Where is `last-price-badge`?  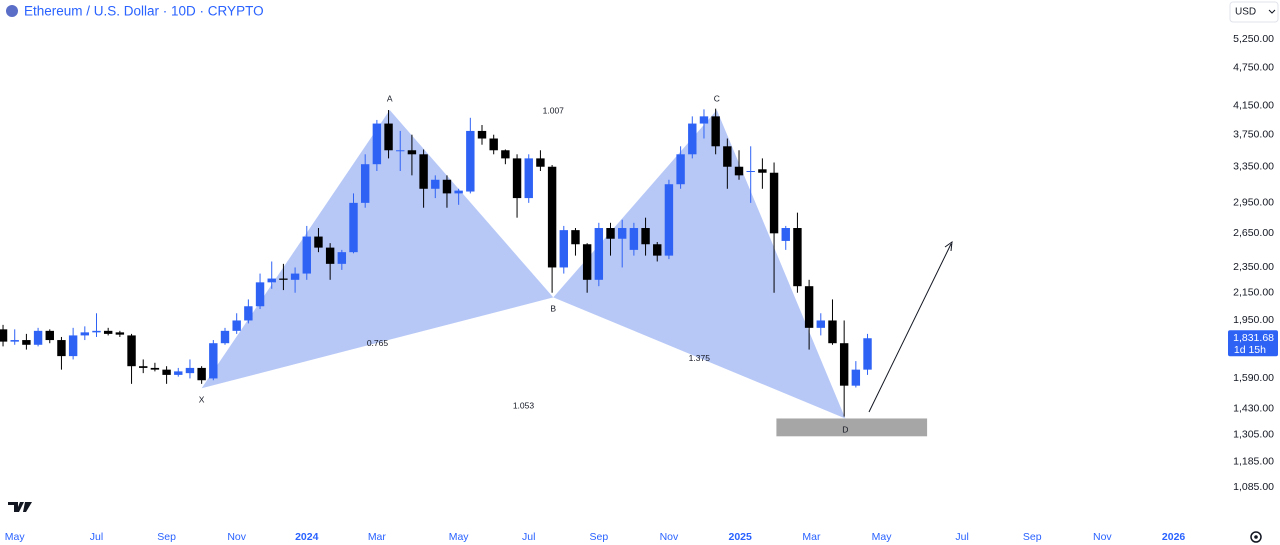
last-price-badge is located at coordinates (1253, 343).